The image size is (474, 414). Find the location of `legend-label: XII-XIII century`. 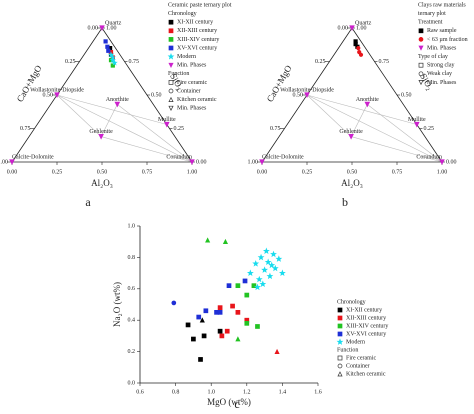

legend-label: XII-XIII century is located at coordinates (197, 31).